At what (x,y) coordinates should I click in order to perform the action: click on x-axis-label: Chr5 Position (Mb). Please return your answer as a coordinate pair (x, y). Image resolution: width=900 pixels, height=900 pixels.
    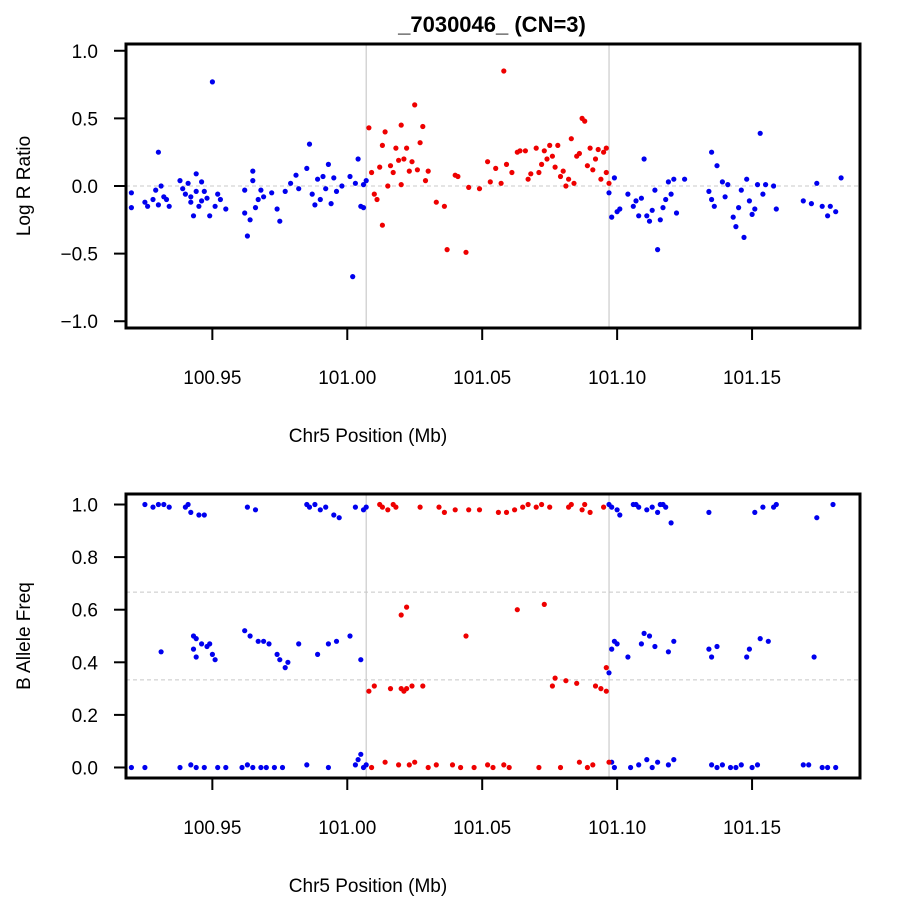
    Looking at the image, I should click on (368, 436).